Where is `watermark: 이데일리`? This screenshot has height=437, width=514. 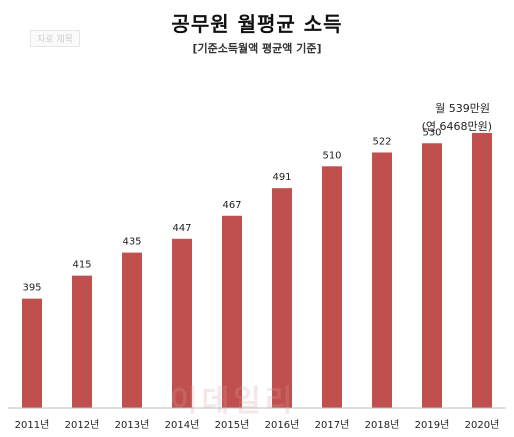 watermark: 이데일리 is located at coordinates (233, 401).